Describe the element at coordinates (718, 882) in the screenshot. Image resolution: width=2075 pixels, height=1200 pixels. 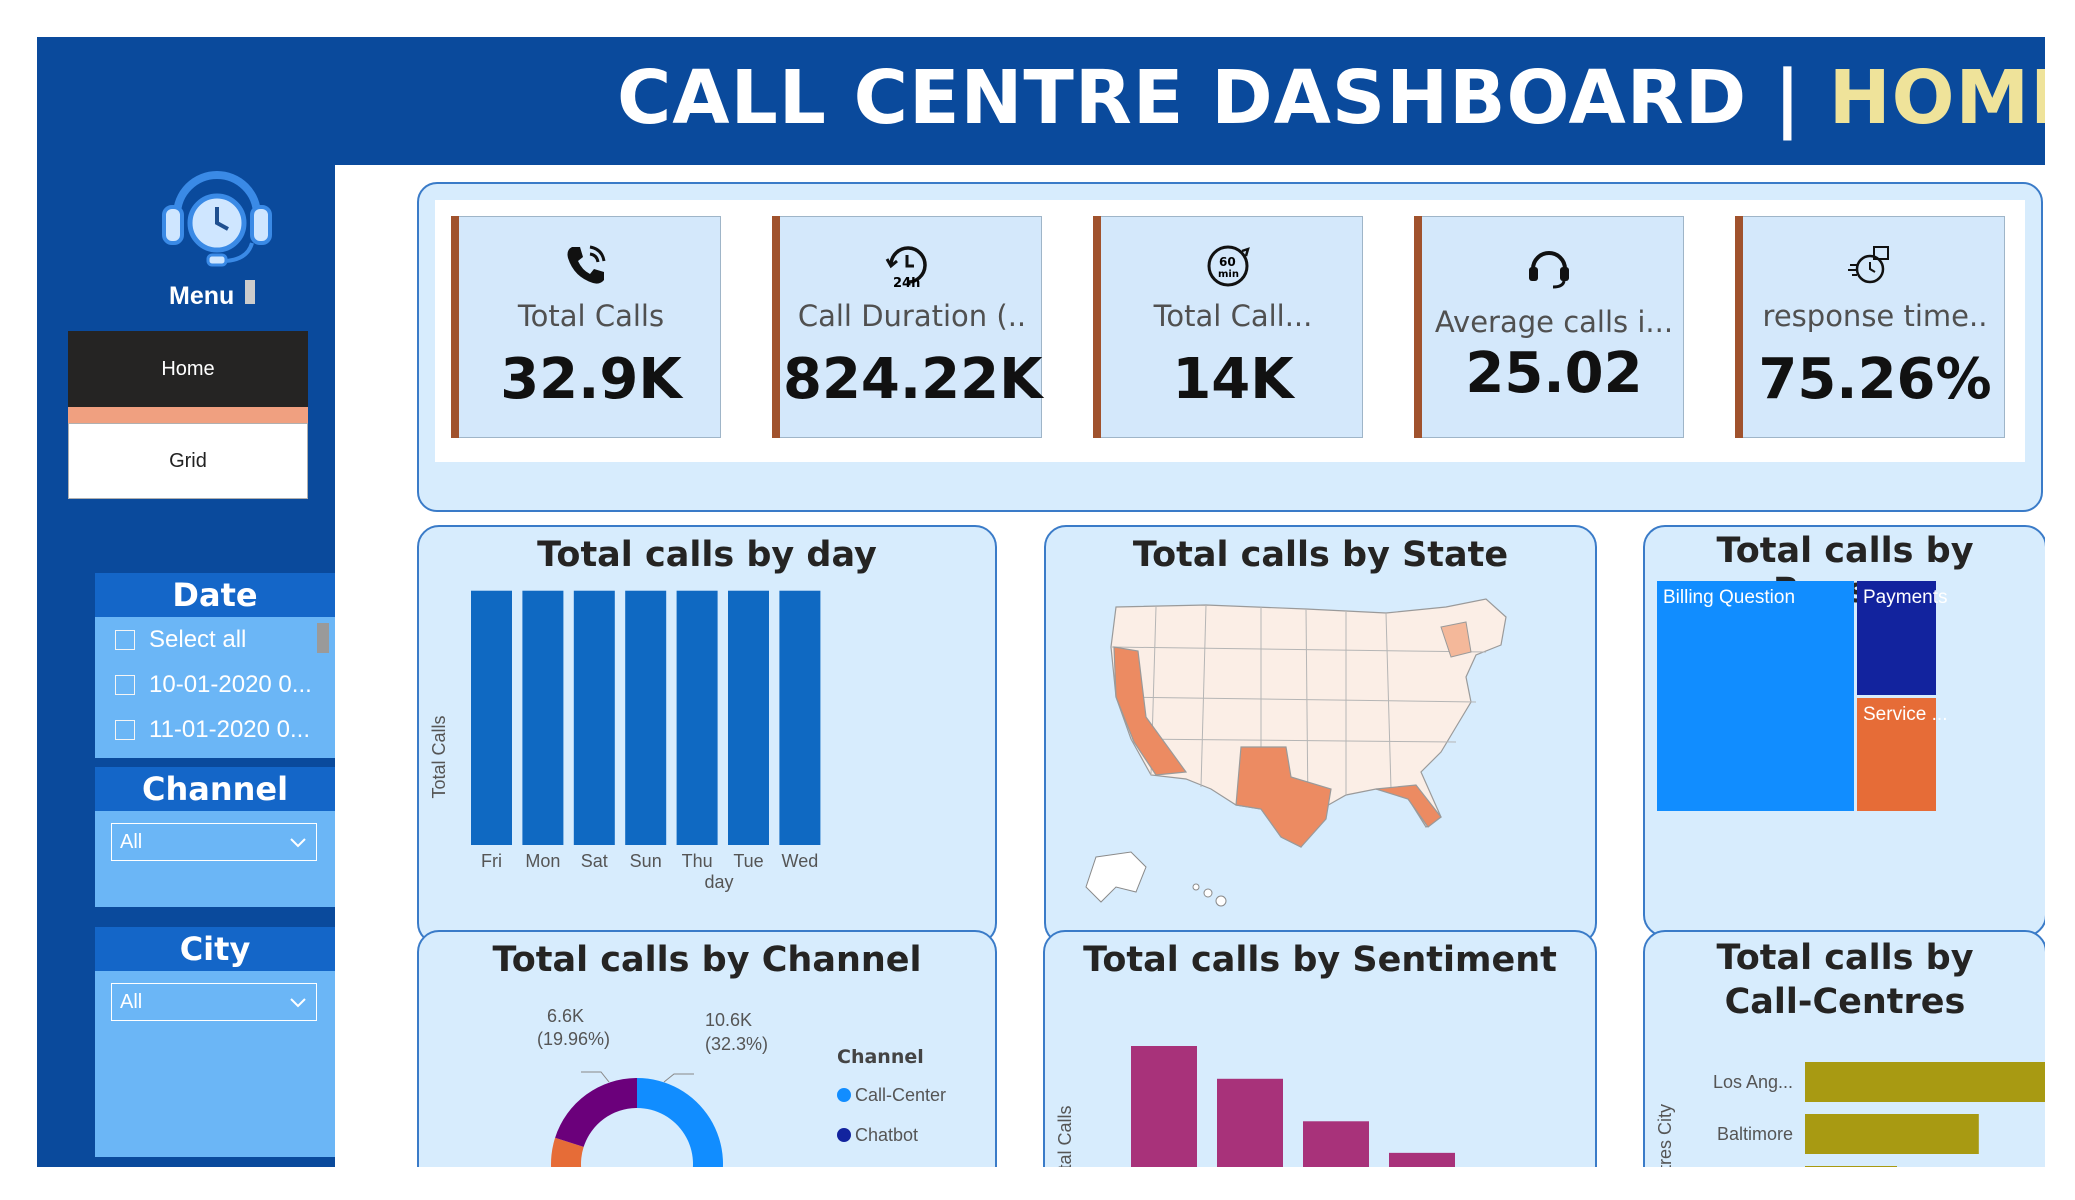
I see `x-axis-label: day` at that location.